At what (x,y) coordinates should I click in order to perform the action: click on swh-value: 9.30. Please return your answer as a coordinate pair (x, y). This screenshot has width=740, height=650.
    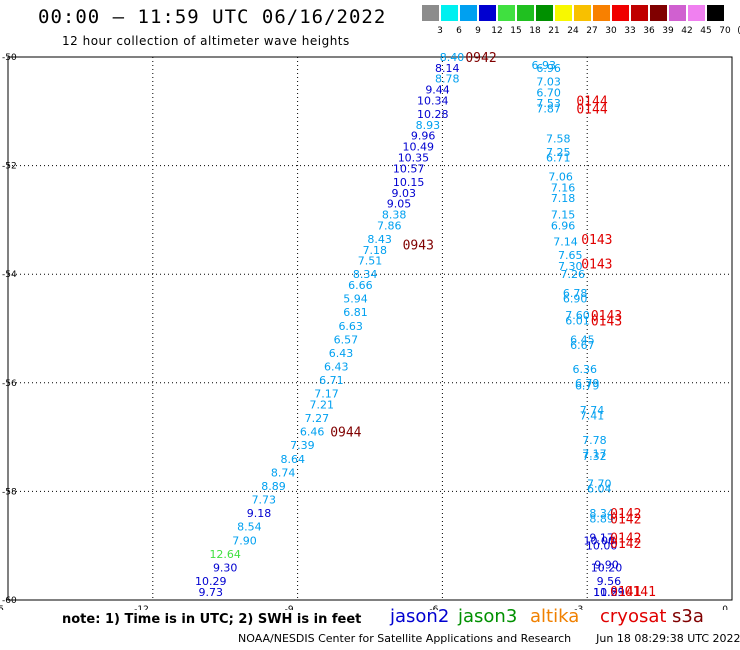
    Looking at the image, I should click on (225, 567).